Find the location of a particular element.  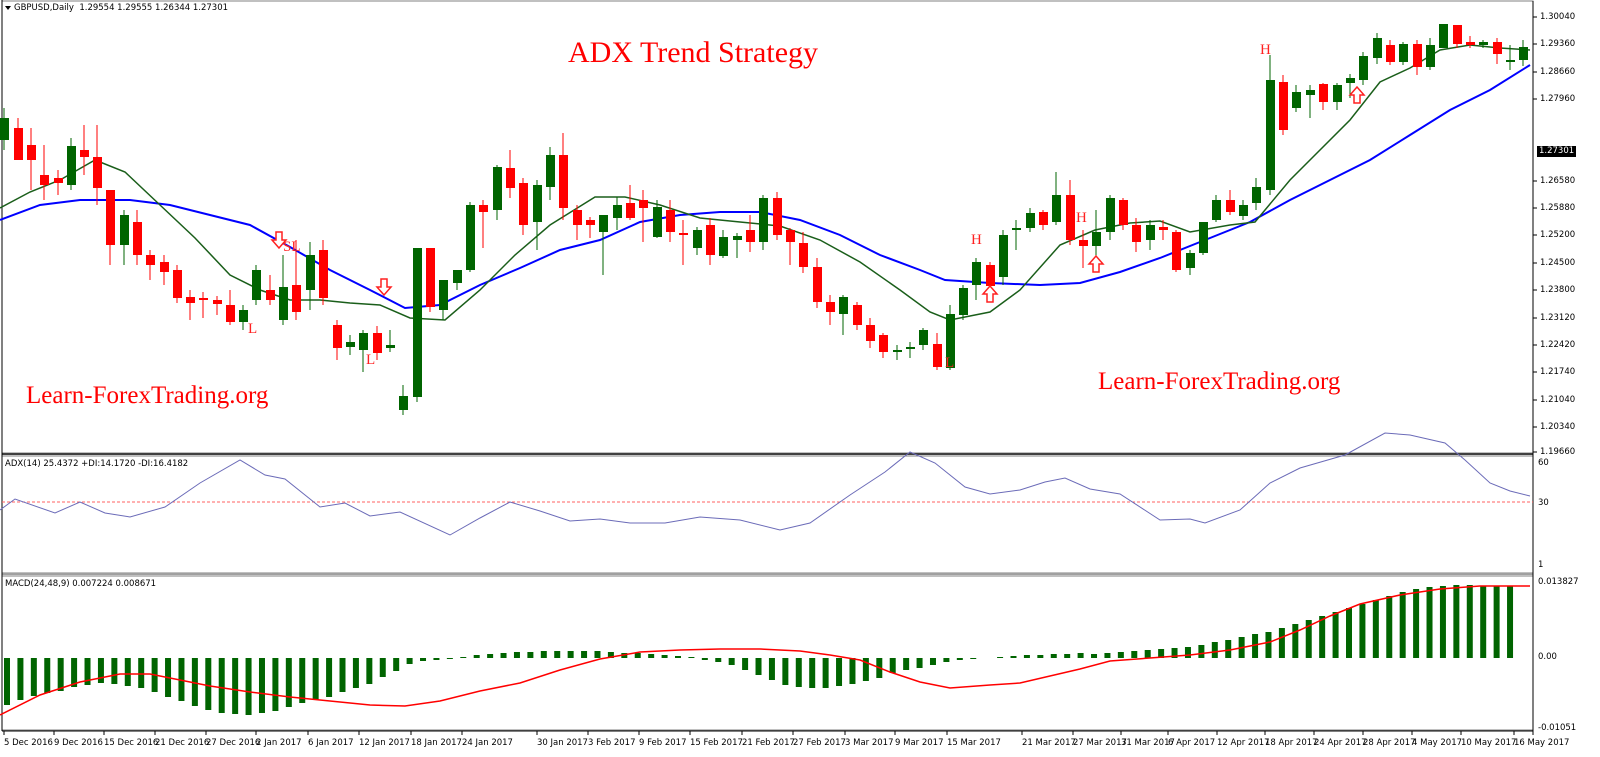

symbol-dropdown-icon is located at coordinates (8, 8).